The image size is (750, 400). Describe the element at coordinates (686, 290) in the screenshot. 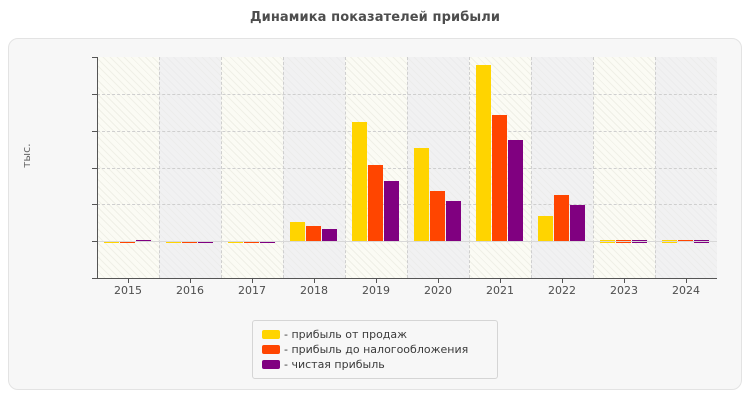

I see `x-tick-label: 2024` at that location.